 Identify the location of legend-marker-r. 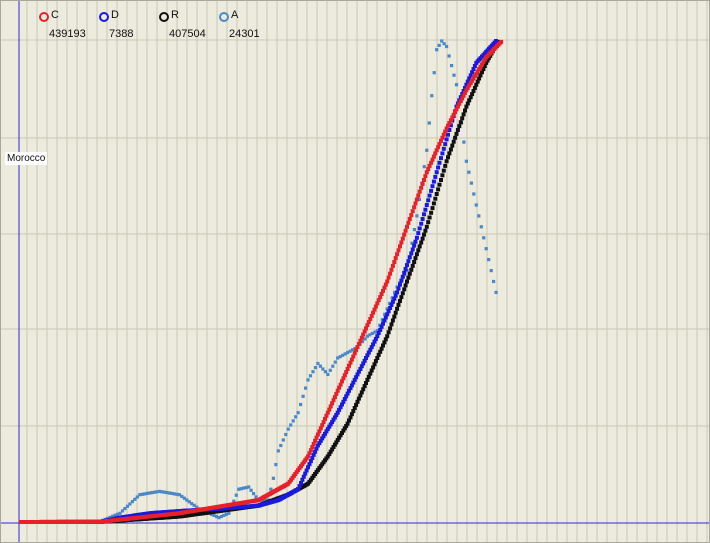
(164, 17).